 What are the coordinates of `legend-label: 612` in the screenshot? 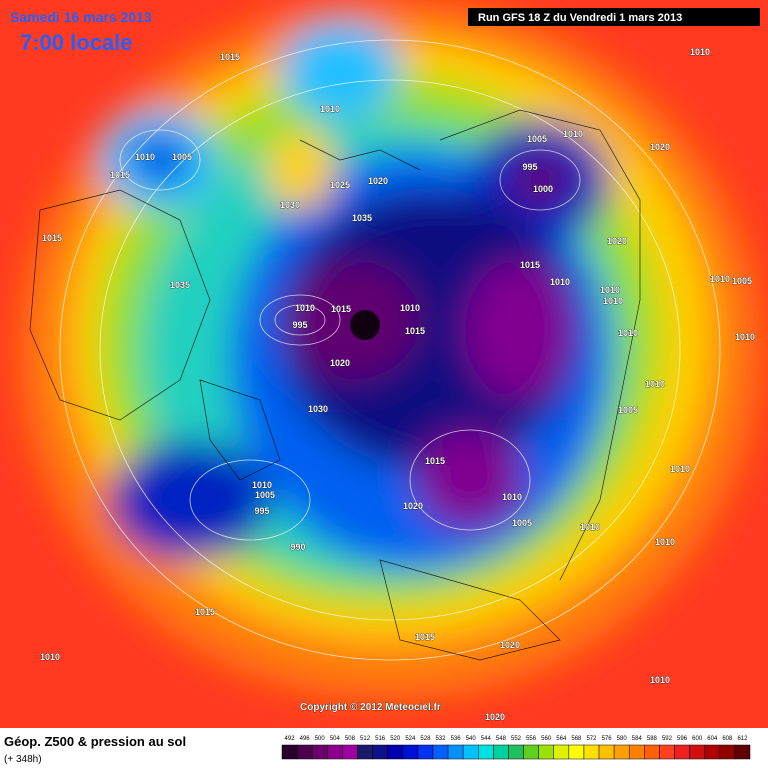 It's located at (742, 739).